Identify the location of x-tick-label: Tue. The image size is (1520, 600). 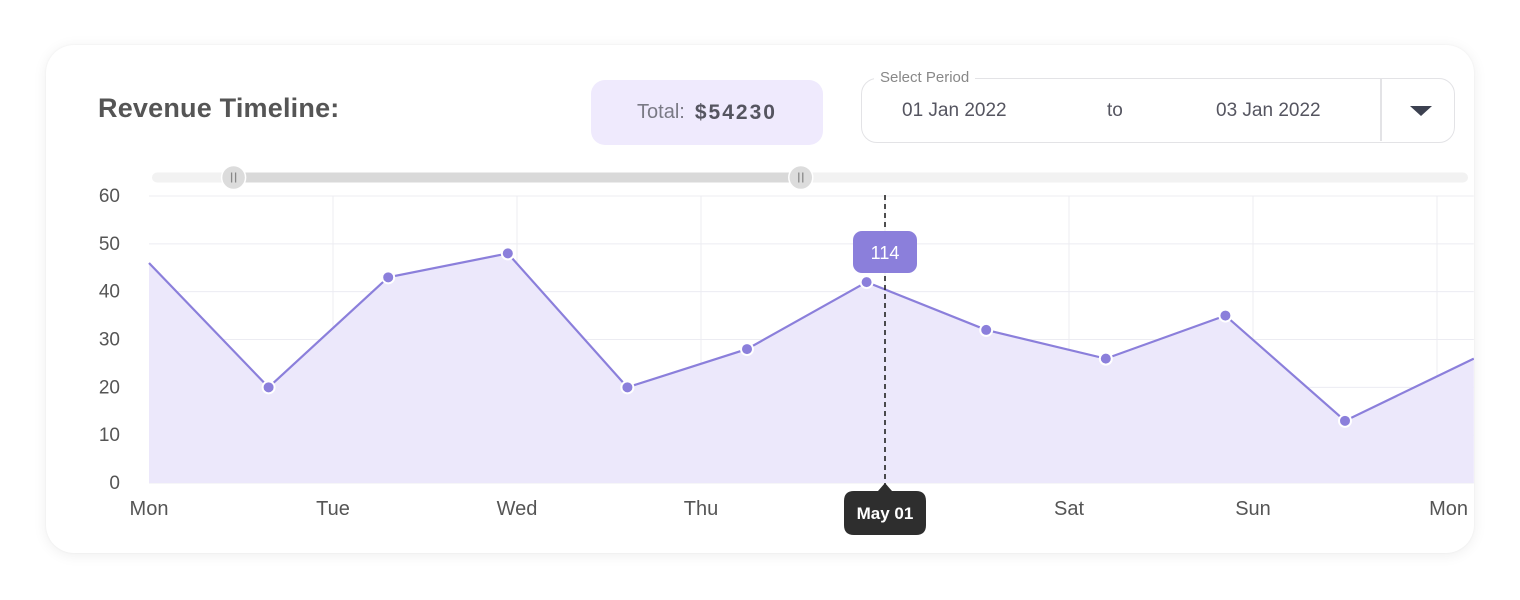
(333, 509).